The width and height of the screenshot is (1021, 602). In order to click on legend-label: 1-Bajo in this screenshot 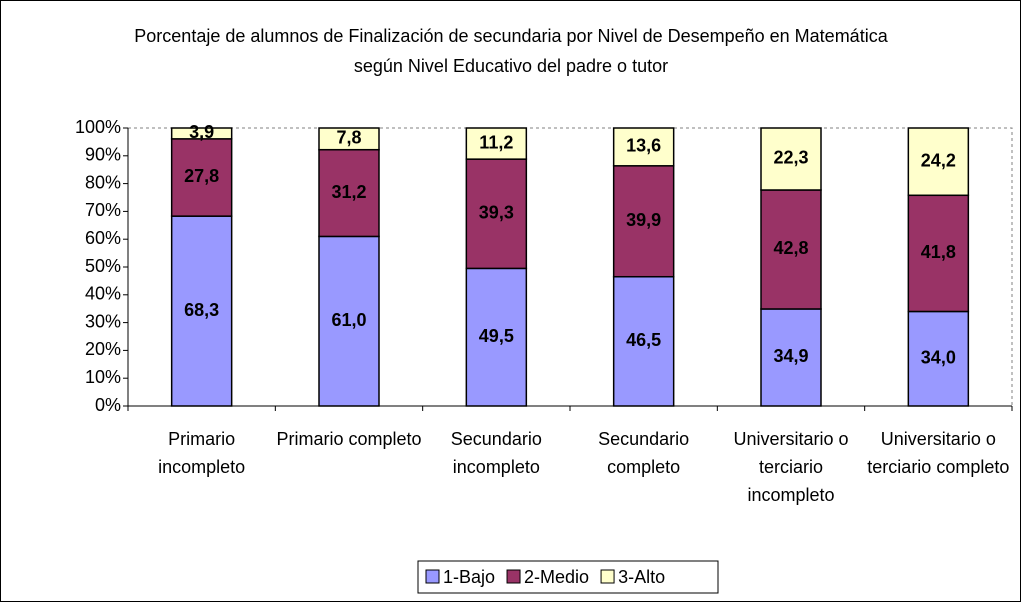, I will do `click(469, 577)`.